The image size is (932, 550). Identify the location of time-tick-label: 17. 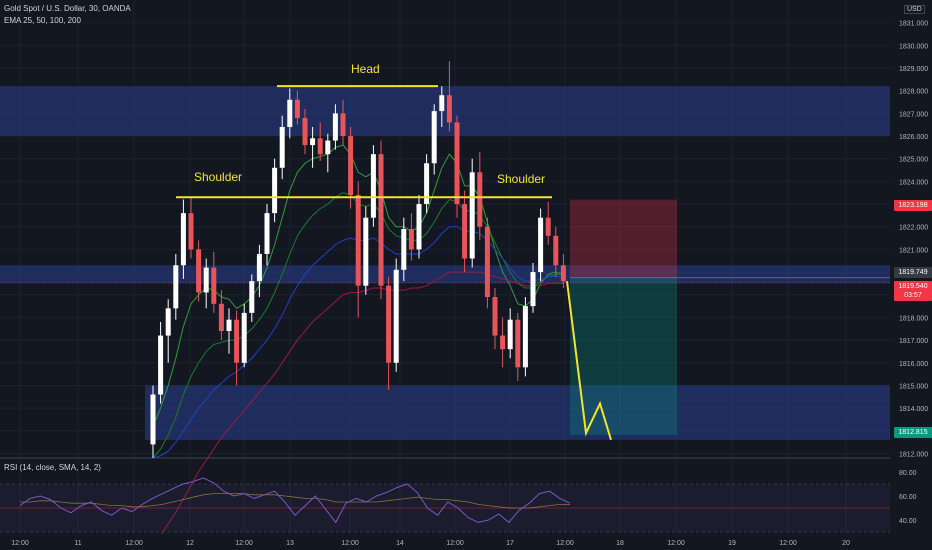
(510, 543).